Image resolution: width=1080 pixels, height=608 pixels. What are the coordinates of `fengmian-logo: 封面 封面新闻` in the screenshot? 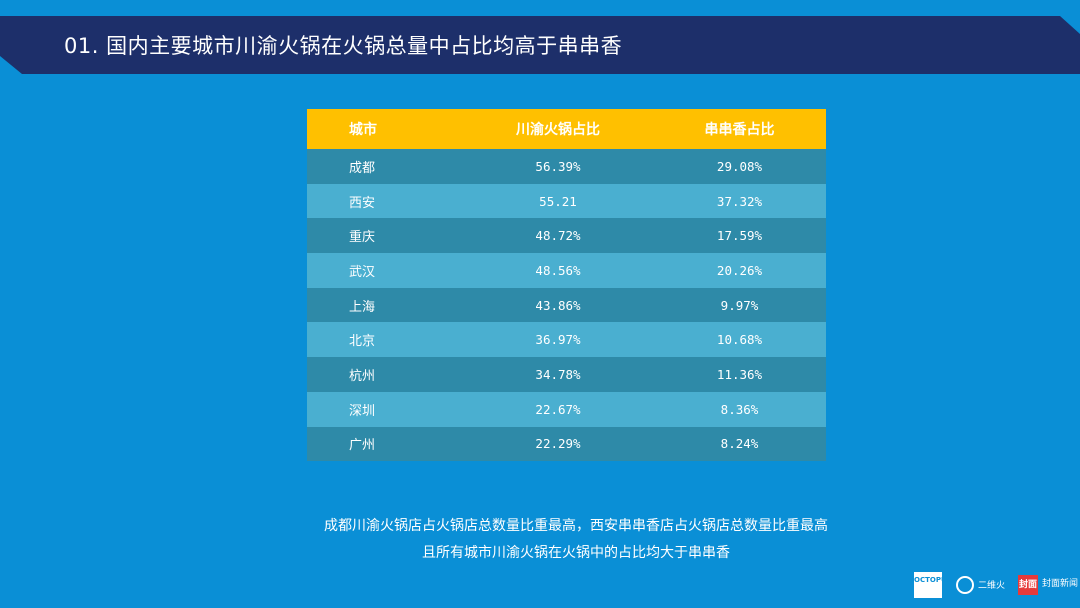 It's located at (1049, 585).